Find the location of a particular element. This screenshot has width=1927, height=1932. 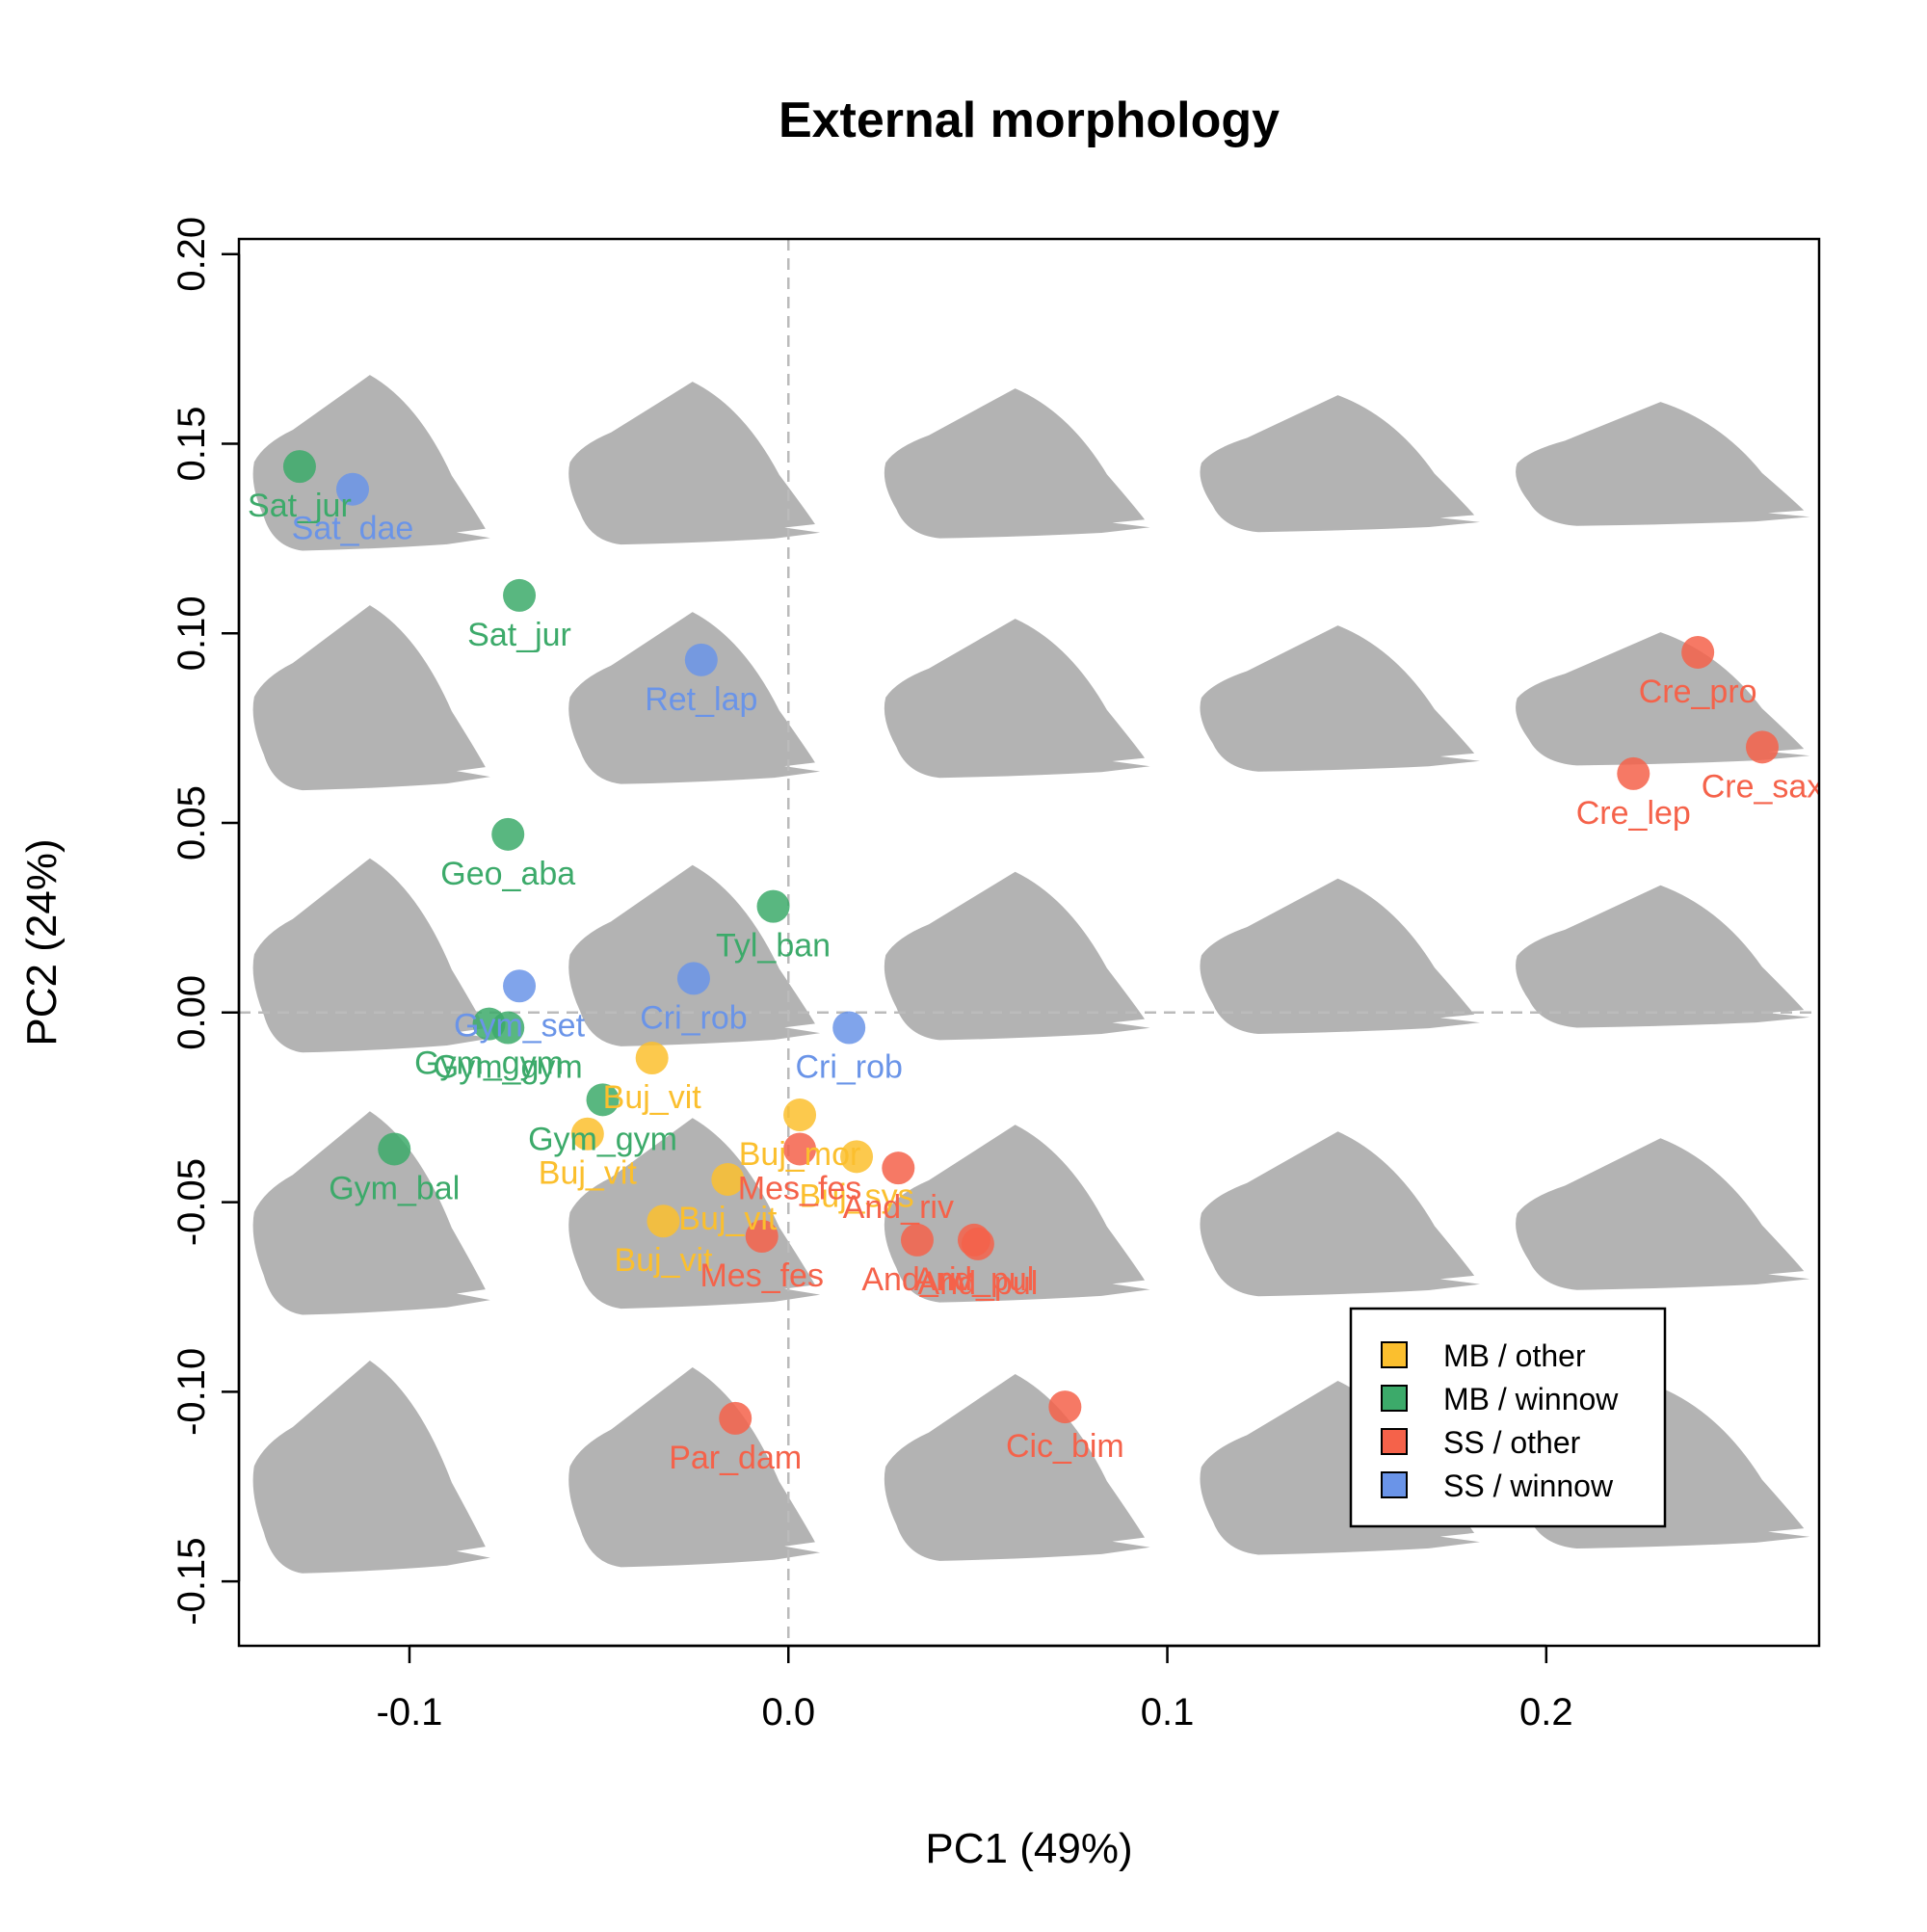

y-tick-label: 0.00 is located at coordinates (192, 1012).